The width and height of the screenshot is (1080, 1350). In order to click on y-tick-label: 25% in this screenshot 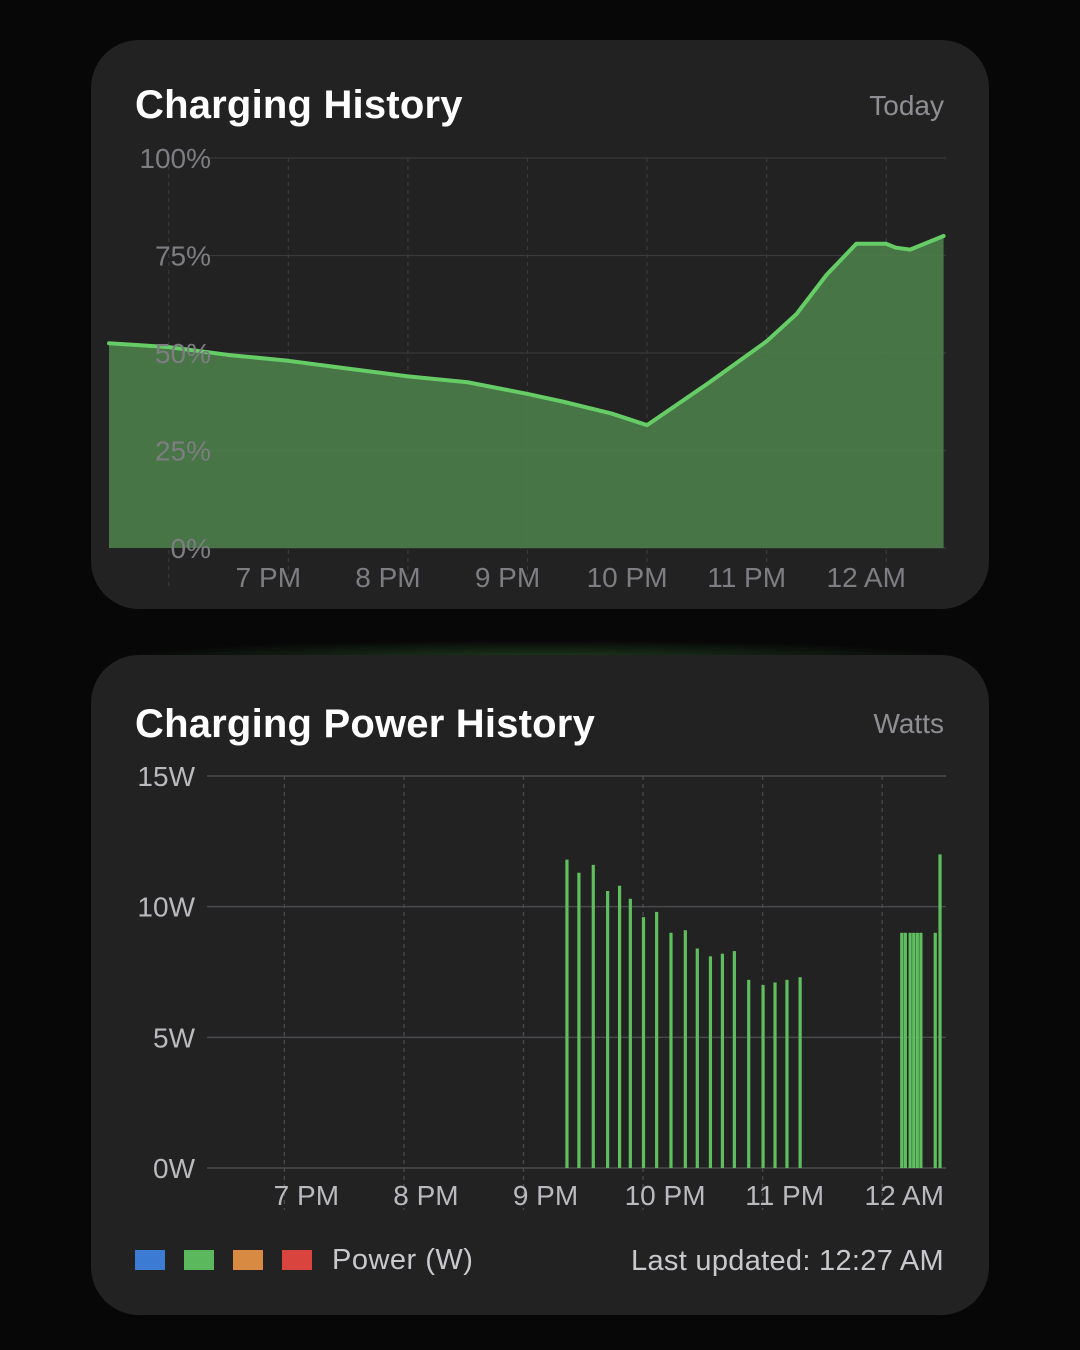, I will do `click(183, 451)`.